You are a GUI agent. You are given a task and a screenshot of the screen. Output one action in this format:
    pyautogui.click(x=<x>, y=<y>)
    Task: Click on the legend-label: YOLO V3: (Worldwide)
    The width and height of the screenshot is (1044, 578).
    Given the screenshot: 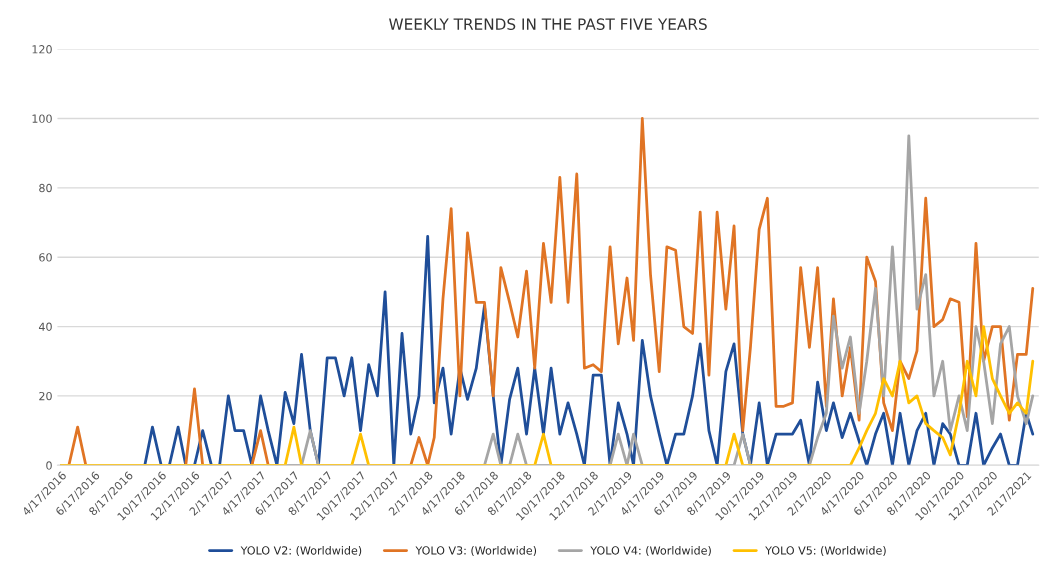 What is the action you would take?
    pyautogui.click(x=476, y=551)
    